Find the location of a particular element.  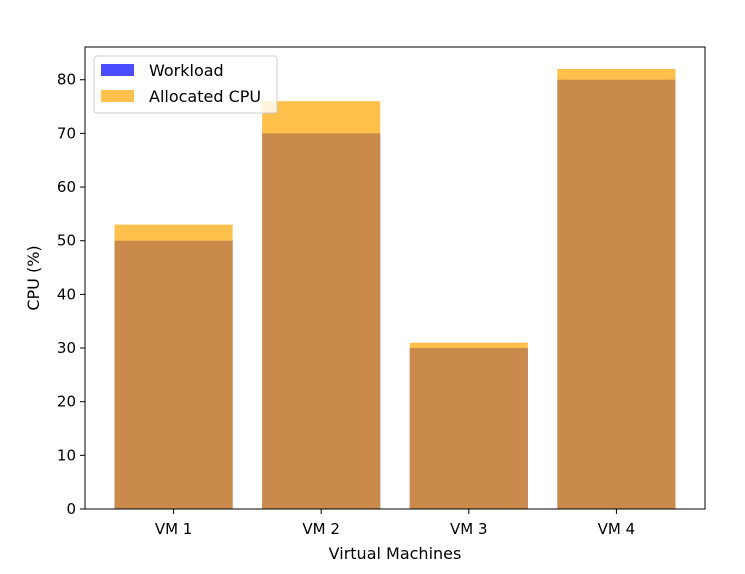

y-tick-label: 50 is located at coordinates (66, 241).